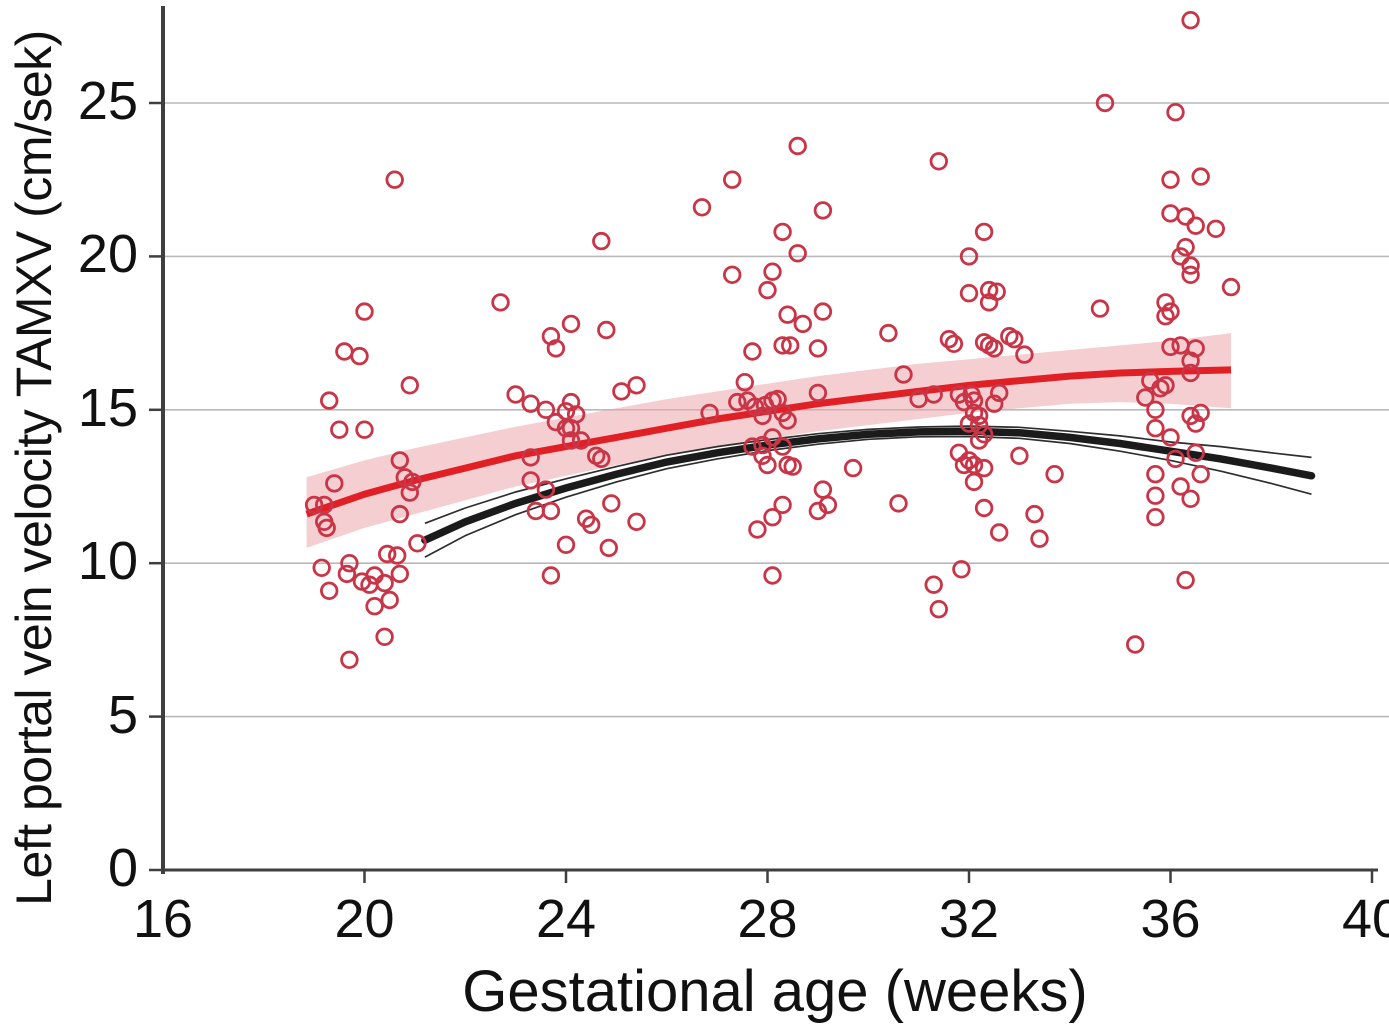  What do you see at coordinates (868, 475) in the screenshot?
I see `black-ci-upper-line` at bounding box center [868, 475].